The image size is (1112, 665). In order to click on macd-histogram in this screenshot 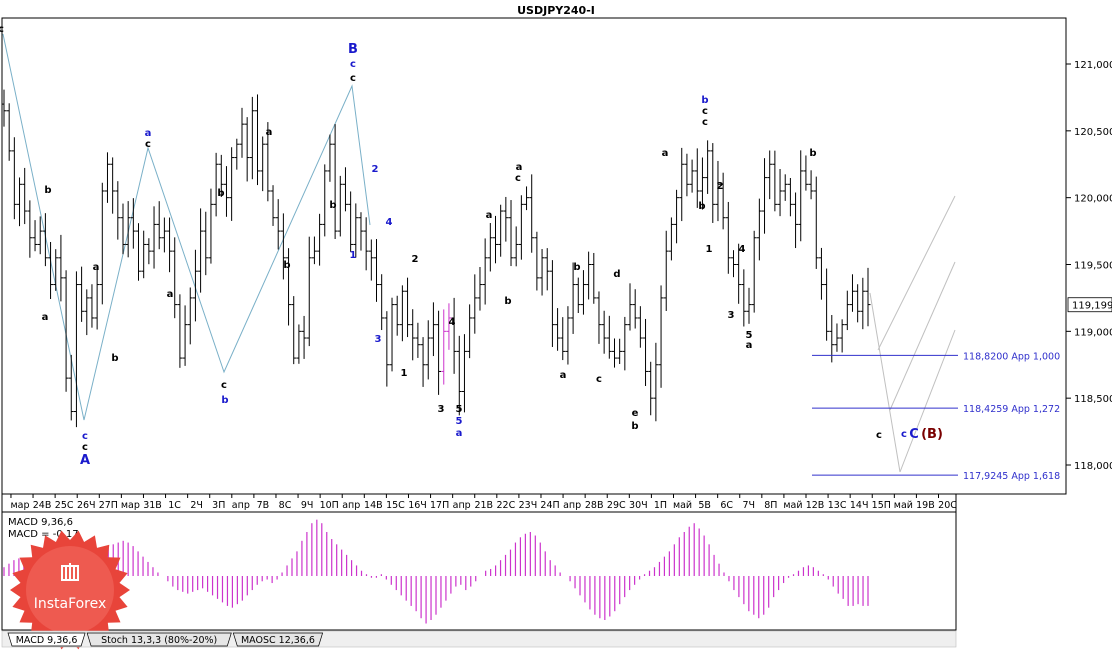, I will do `click(436, 571)`.